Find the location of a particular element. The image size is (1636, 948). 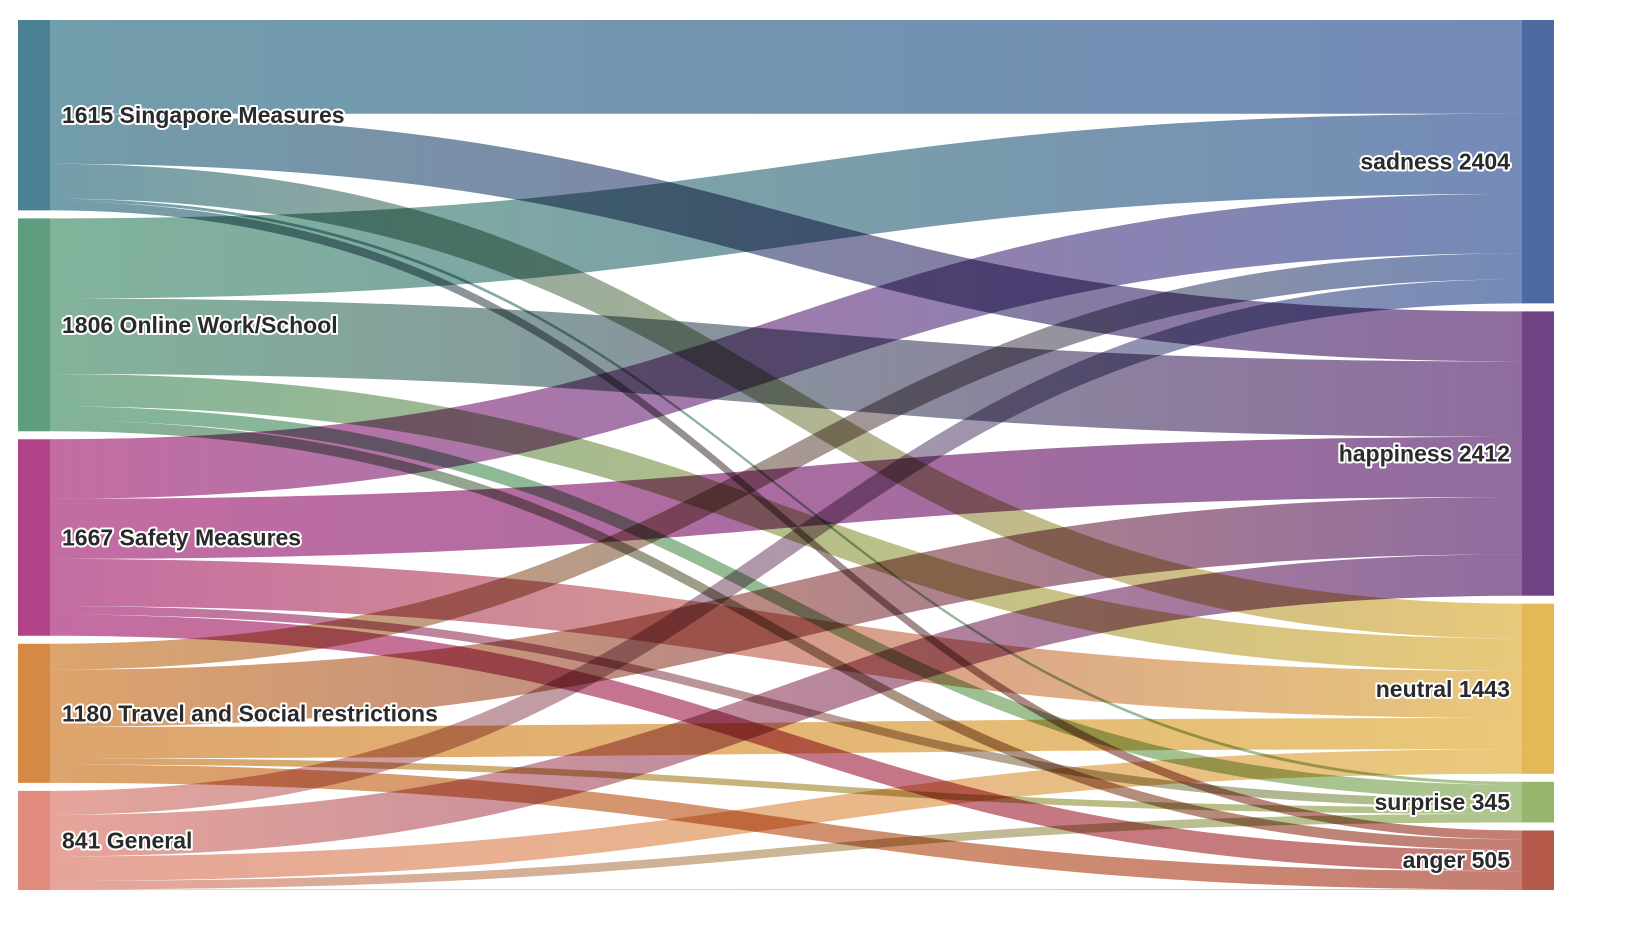

link-general-to-surprise is located at coordinates (786, 851).